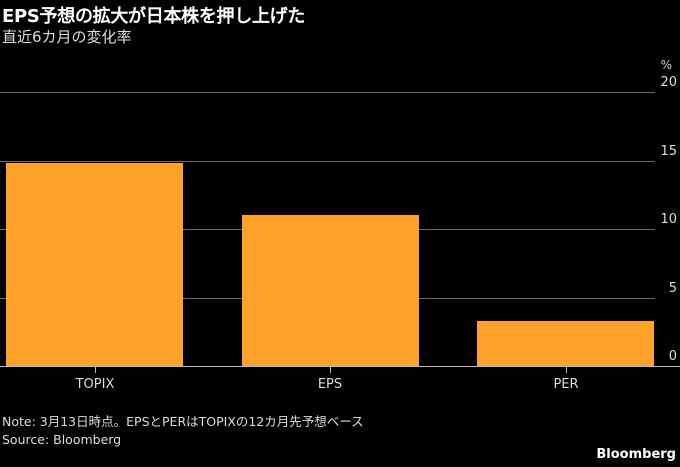  What do you see at coordinates (183, 421) in the screenshot?
I see `note-text: Note: 3月13日時点。EPSとPERはTOPIXの12カ月先予想ベース` at bounding box center [183, 421].